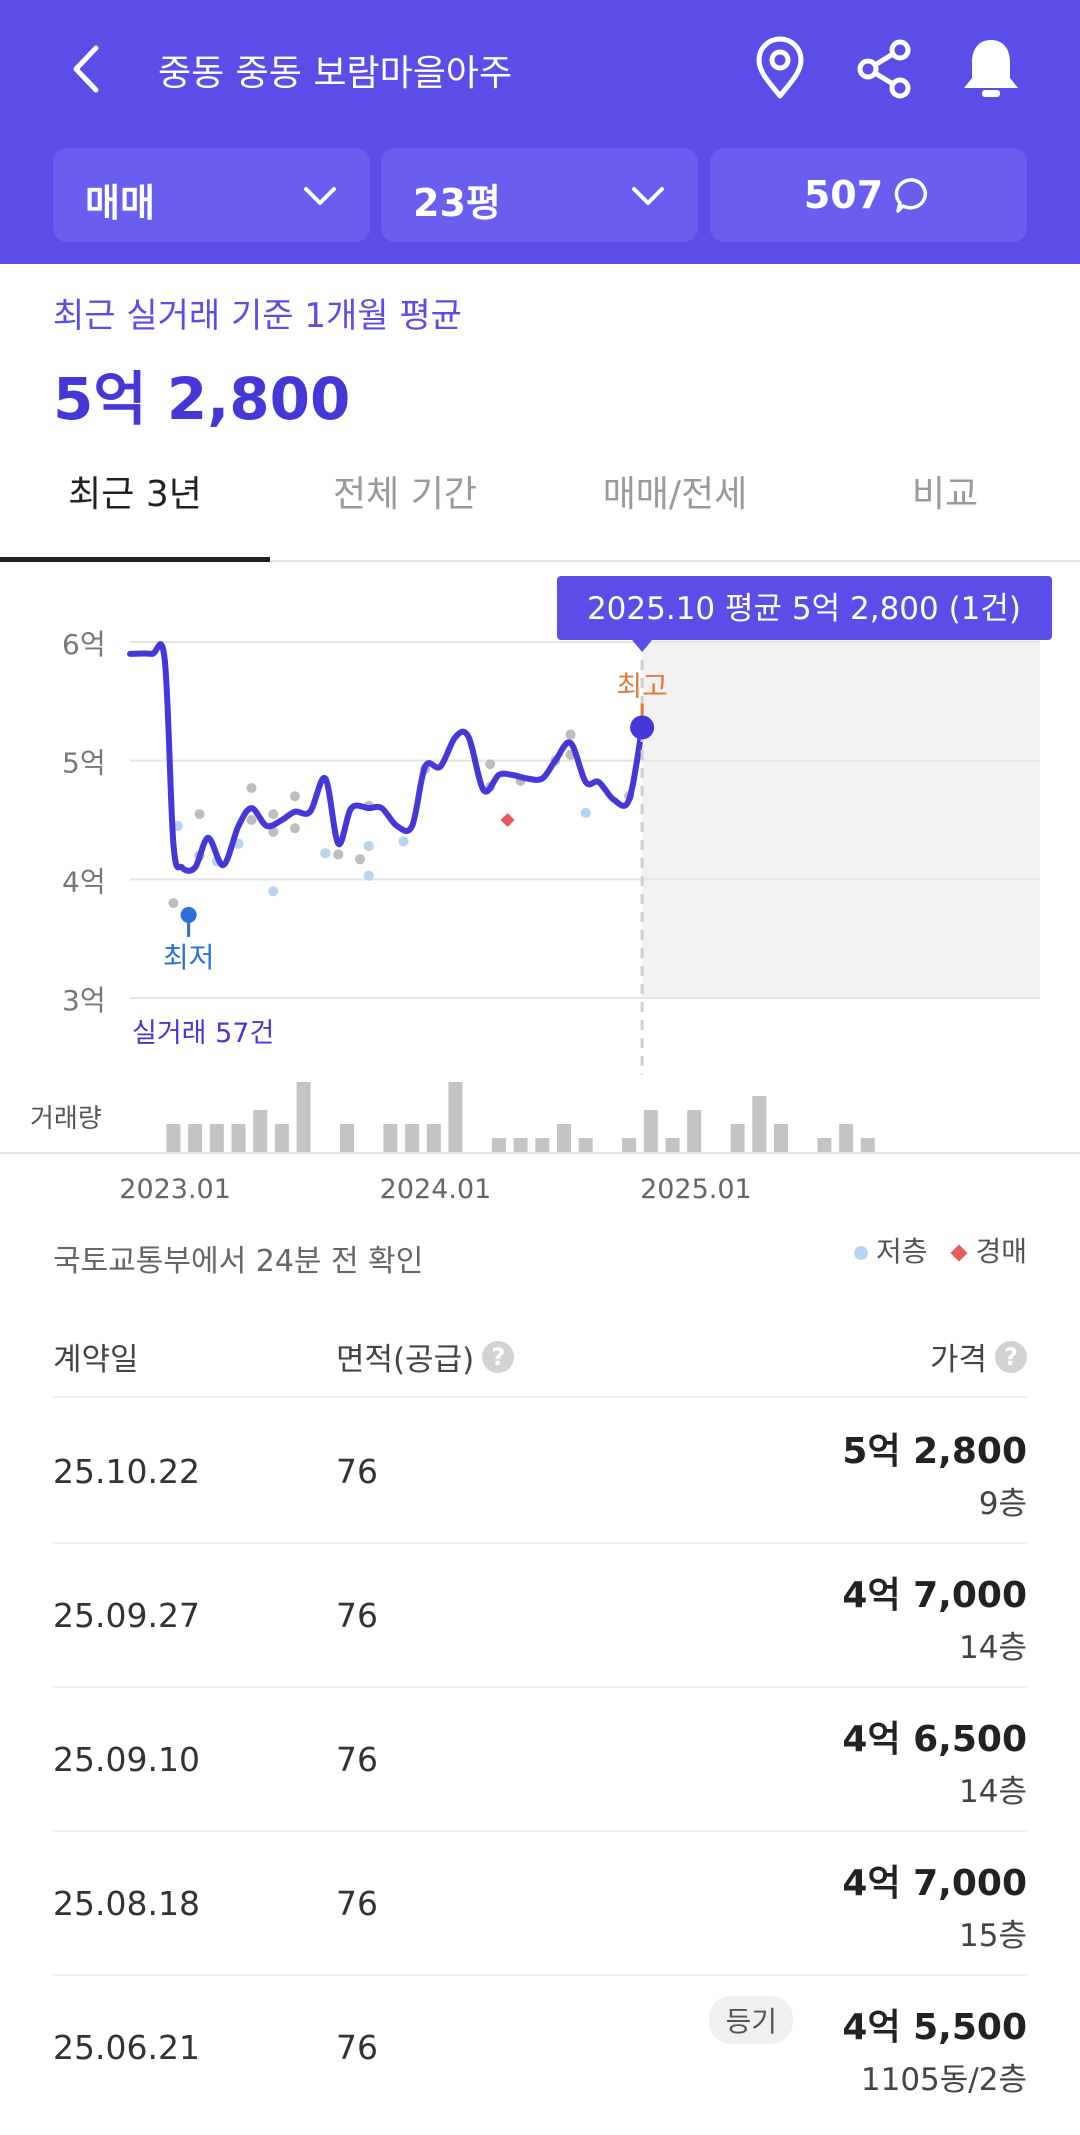 The image size is (1080, 2135). I want to click on tab-compare: 비교, so click(945, 510).